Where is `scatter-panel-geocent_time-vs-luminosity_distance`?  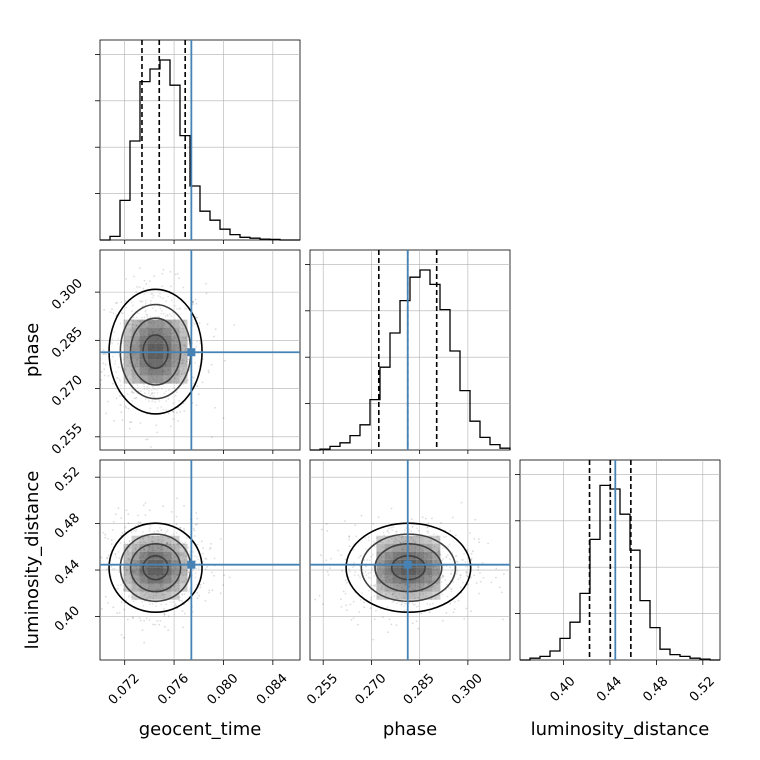
scatter-panel-geocent_time-vs-luminosity_distance is located at coordinates (198, 560).